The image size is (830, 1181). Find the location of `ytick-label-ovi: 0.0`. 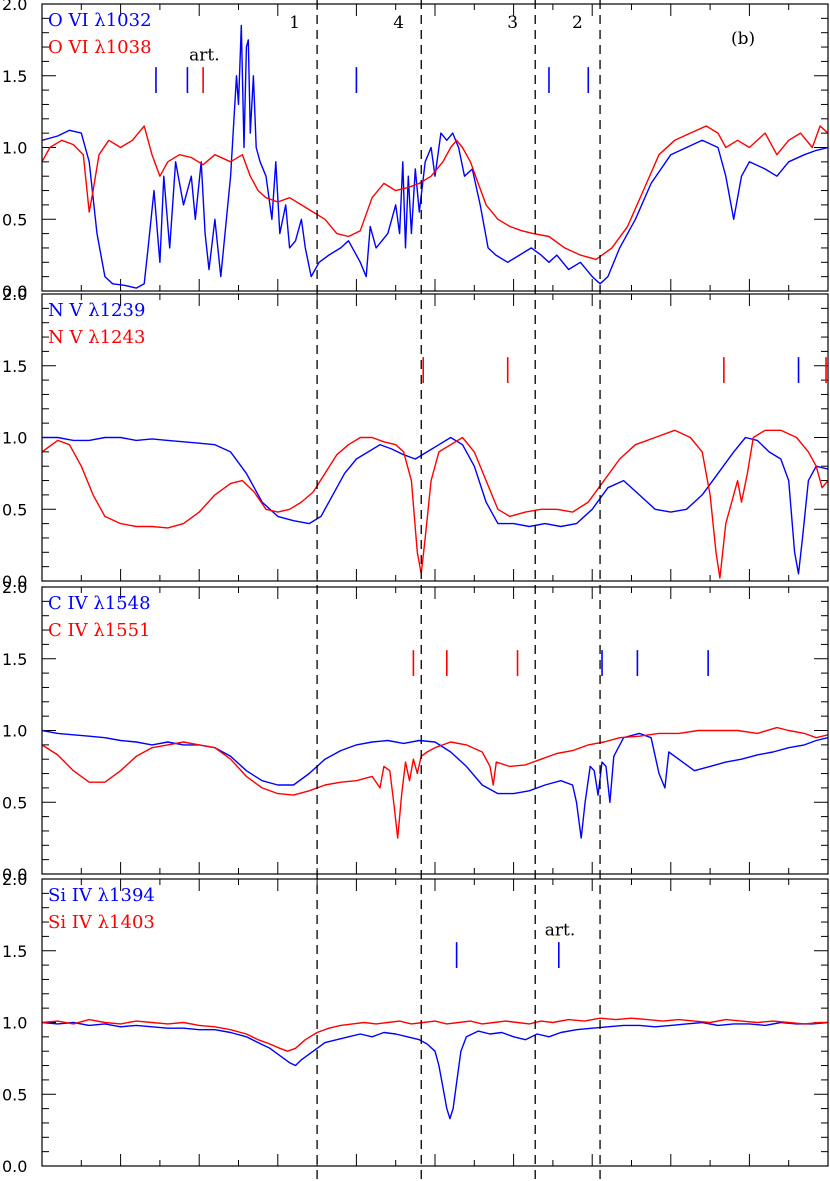

ytick-label-ovi: 0.0 is located at coordinates (14, 291).